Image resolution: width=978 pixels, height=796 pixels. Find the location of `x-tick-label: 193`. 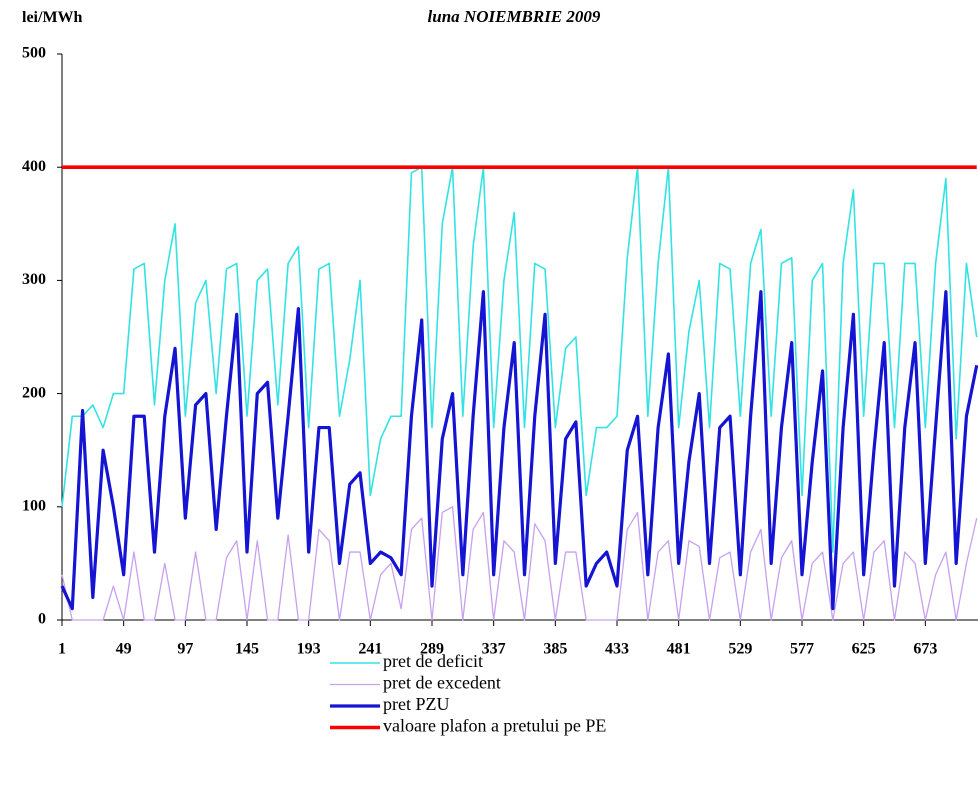

x-tick-label: 193 is located at coordinates (309, 649).